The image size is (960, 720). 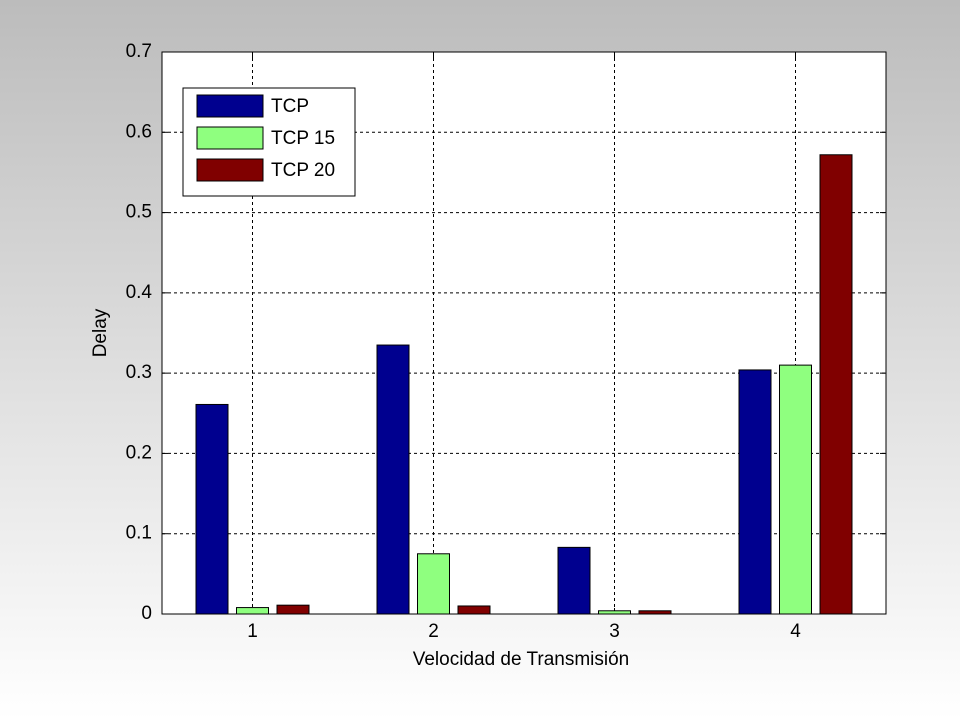 What do you see at coordinates (521, 659) in the screenshot?
I see `x-axis-label: Velocidad de Transmisión` at bounding box center [521, 659].